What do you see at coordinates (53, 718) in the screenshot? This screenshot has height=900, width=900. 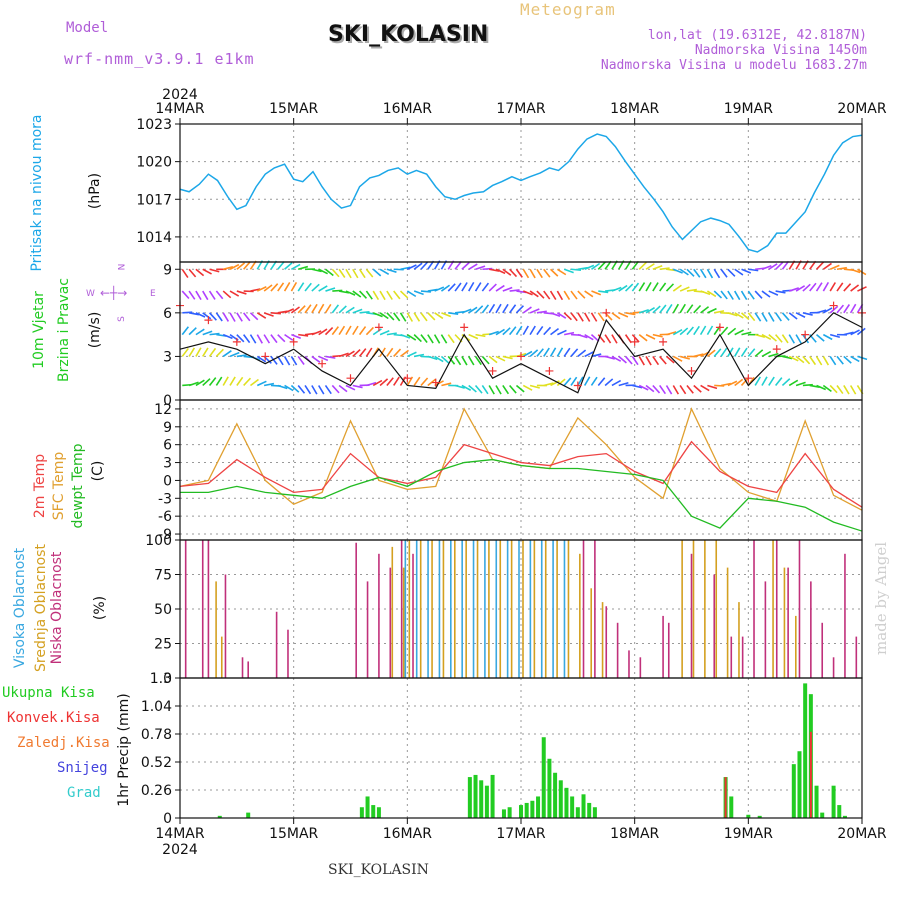 I see `legend-conv: Konvek.Kisa` at bounding box center [53, 718].